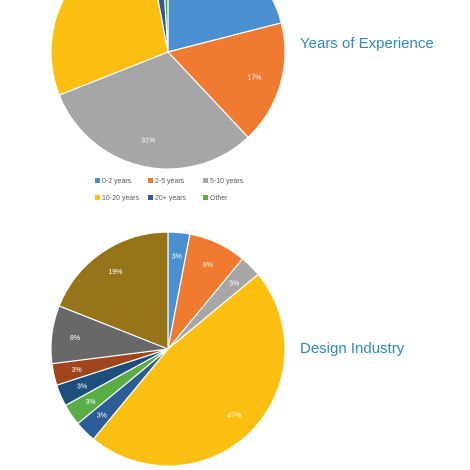 The width and height of the screenshot is (470, 470). What do you see at coordinates (75, 338) in the screenshot?
I see `industry-data-label-8: 8%` at bounding box center [75, 338].